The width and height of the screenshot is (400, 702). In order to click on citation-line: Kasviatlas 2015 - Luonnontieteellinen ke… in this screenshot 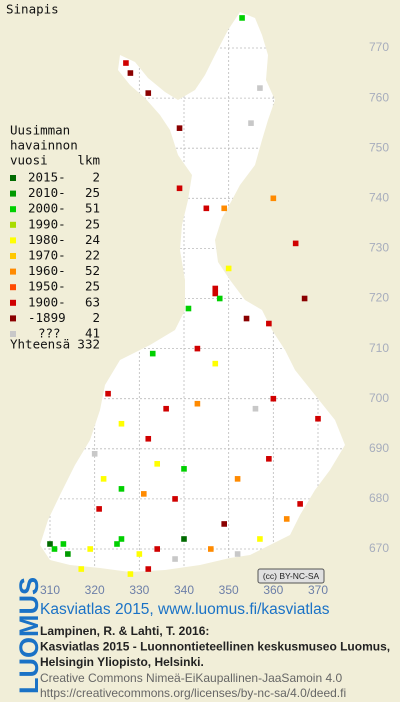, I will do `click(215, 647)`.